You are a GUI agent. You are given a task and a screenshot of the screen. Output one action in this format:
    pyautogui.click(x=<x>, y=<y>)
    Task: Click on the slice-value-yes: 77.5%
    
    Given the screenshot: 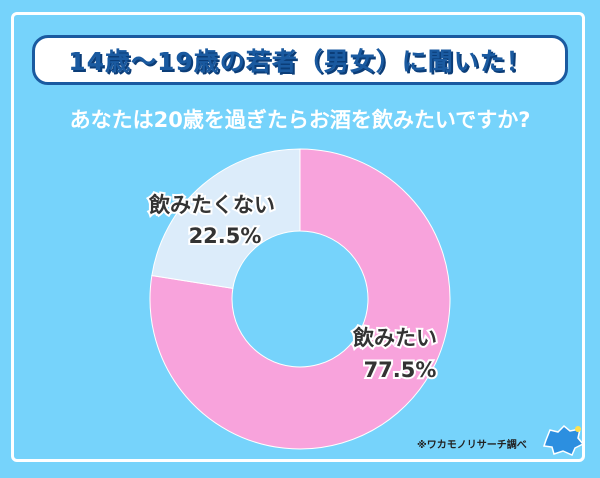 What is the action you would take?
    pyautogui.click(x=400, y=370)
    